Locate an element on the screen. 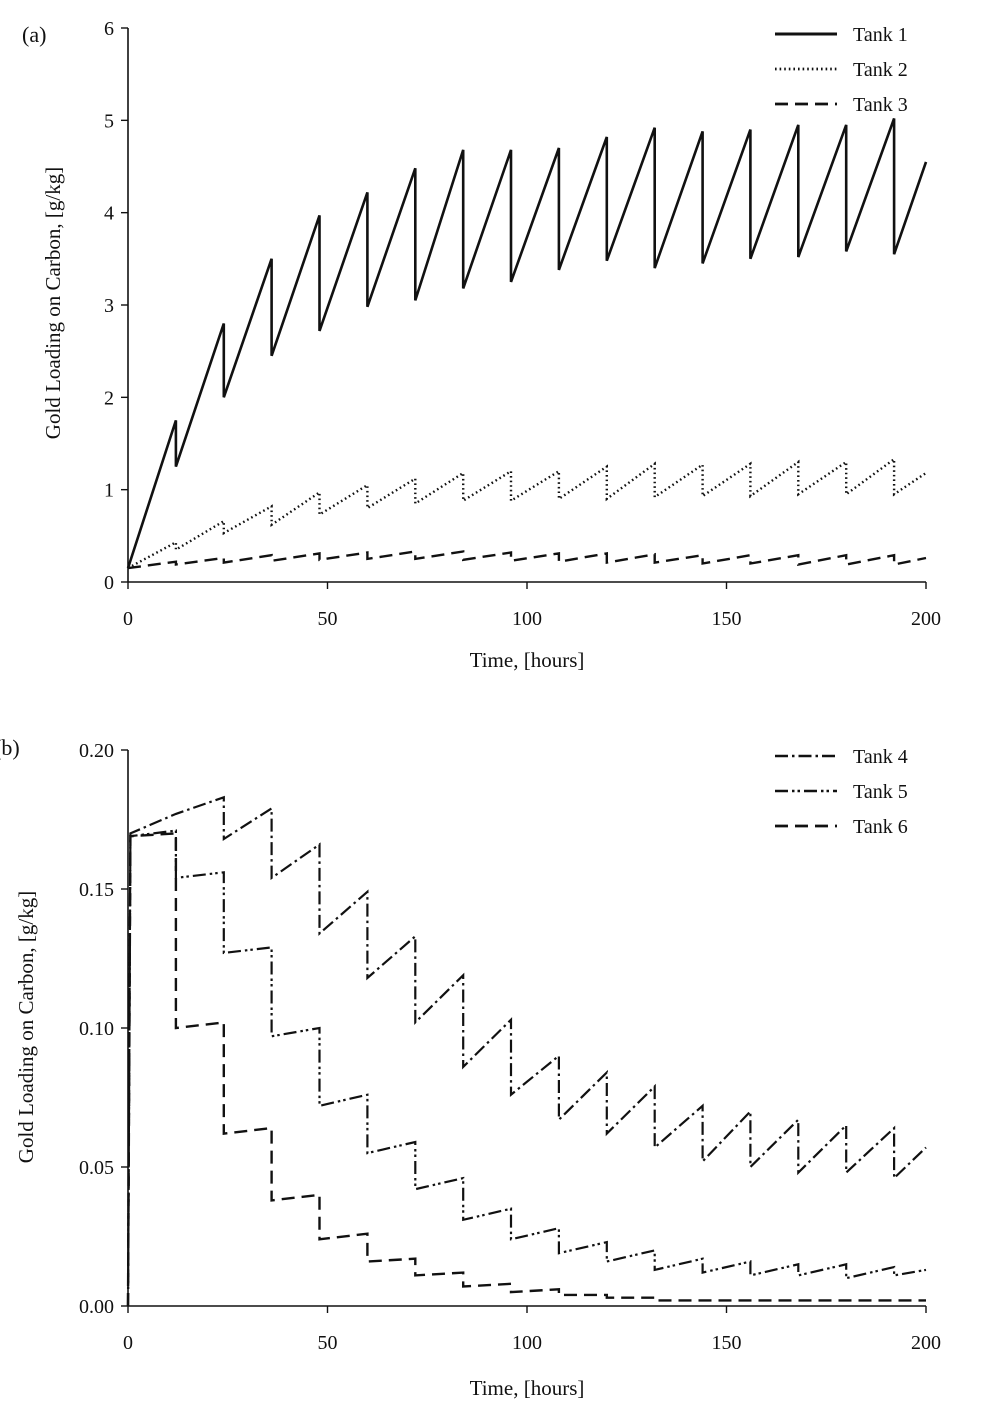  legend-item-tank-5: Tank 5 is located at coordinates (841, 792).